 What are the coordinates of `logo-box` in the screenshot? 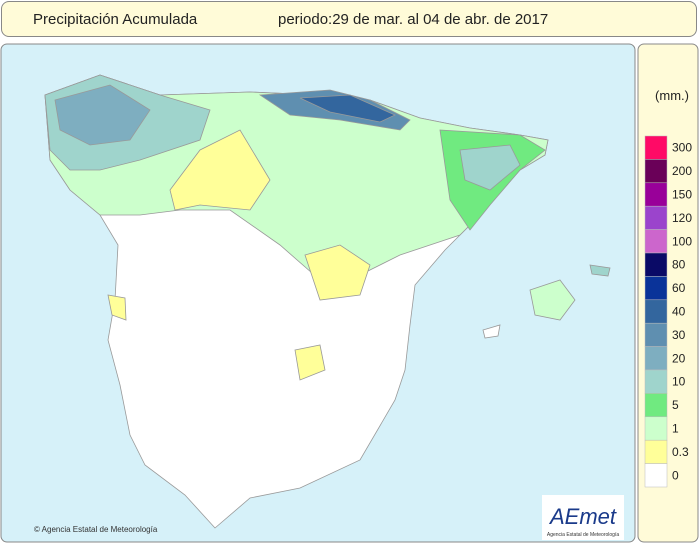 It's located at (583, 517).